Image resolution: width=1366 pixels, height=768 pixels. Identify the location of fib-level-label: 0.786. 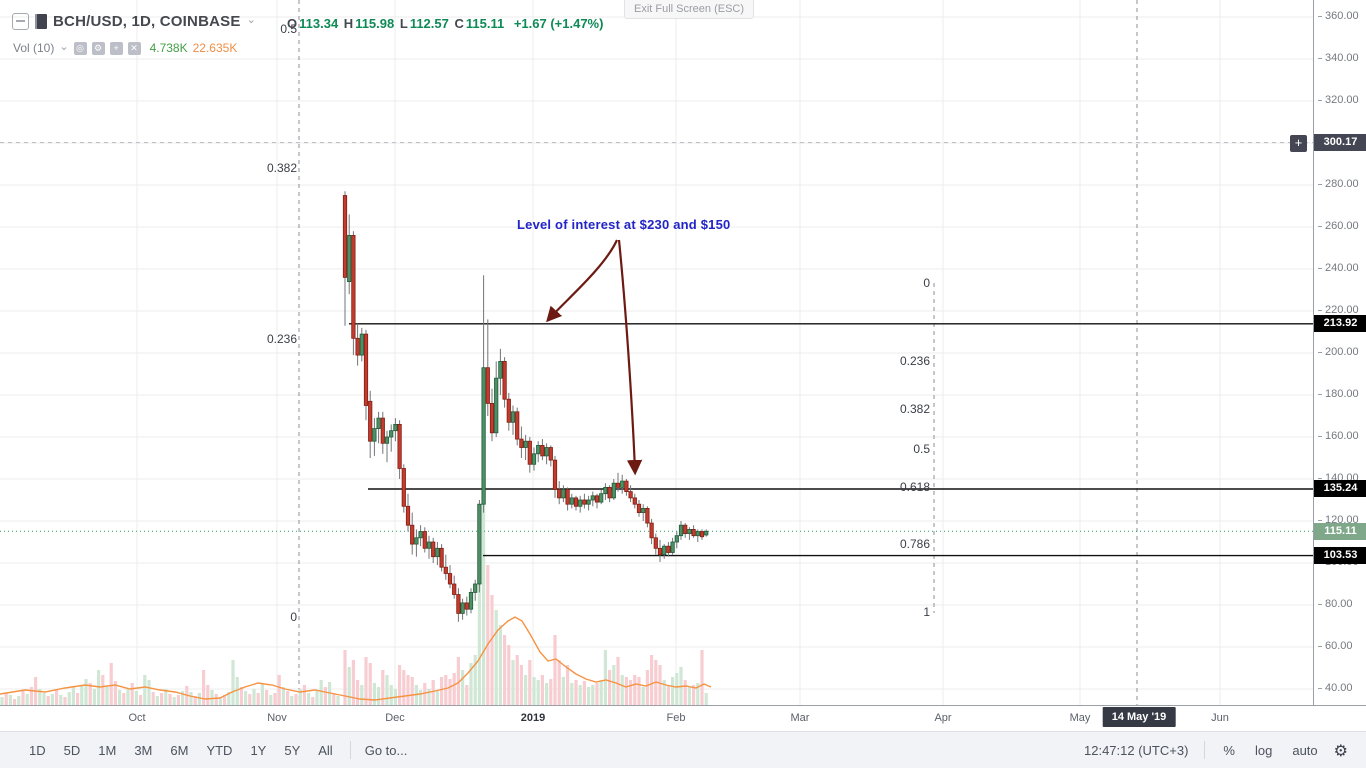
(915, 544).